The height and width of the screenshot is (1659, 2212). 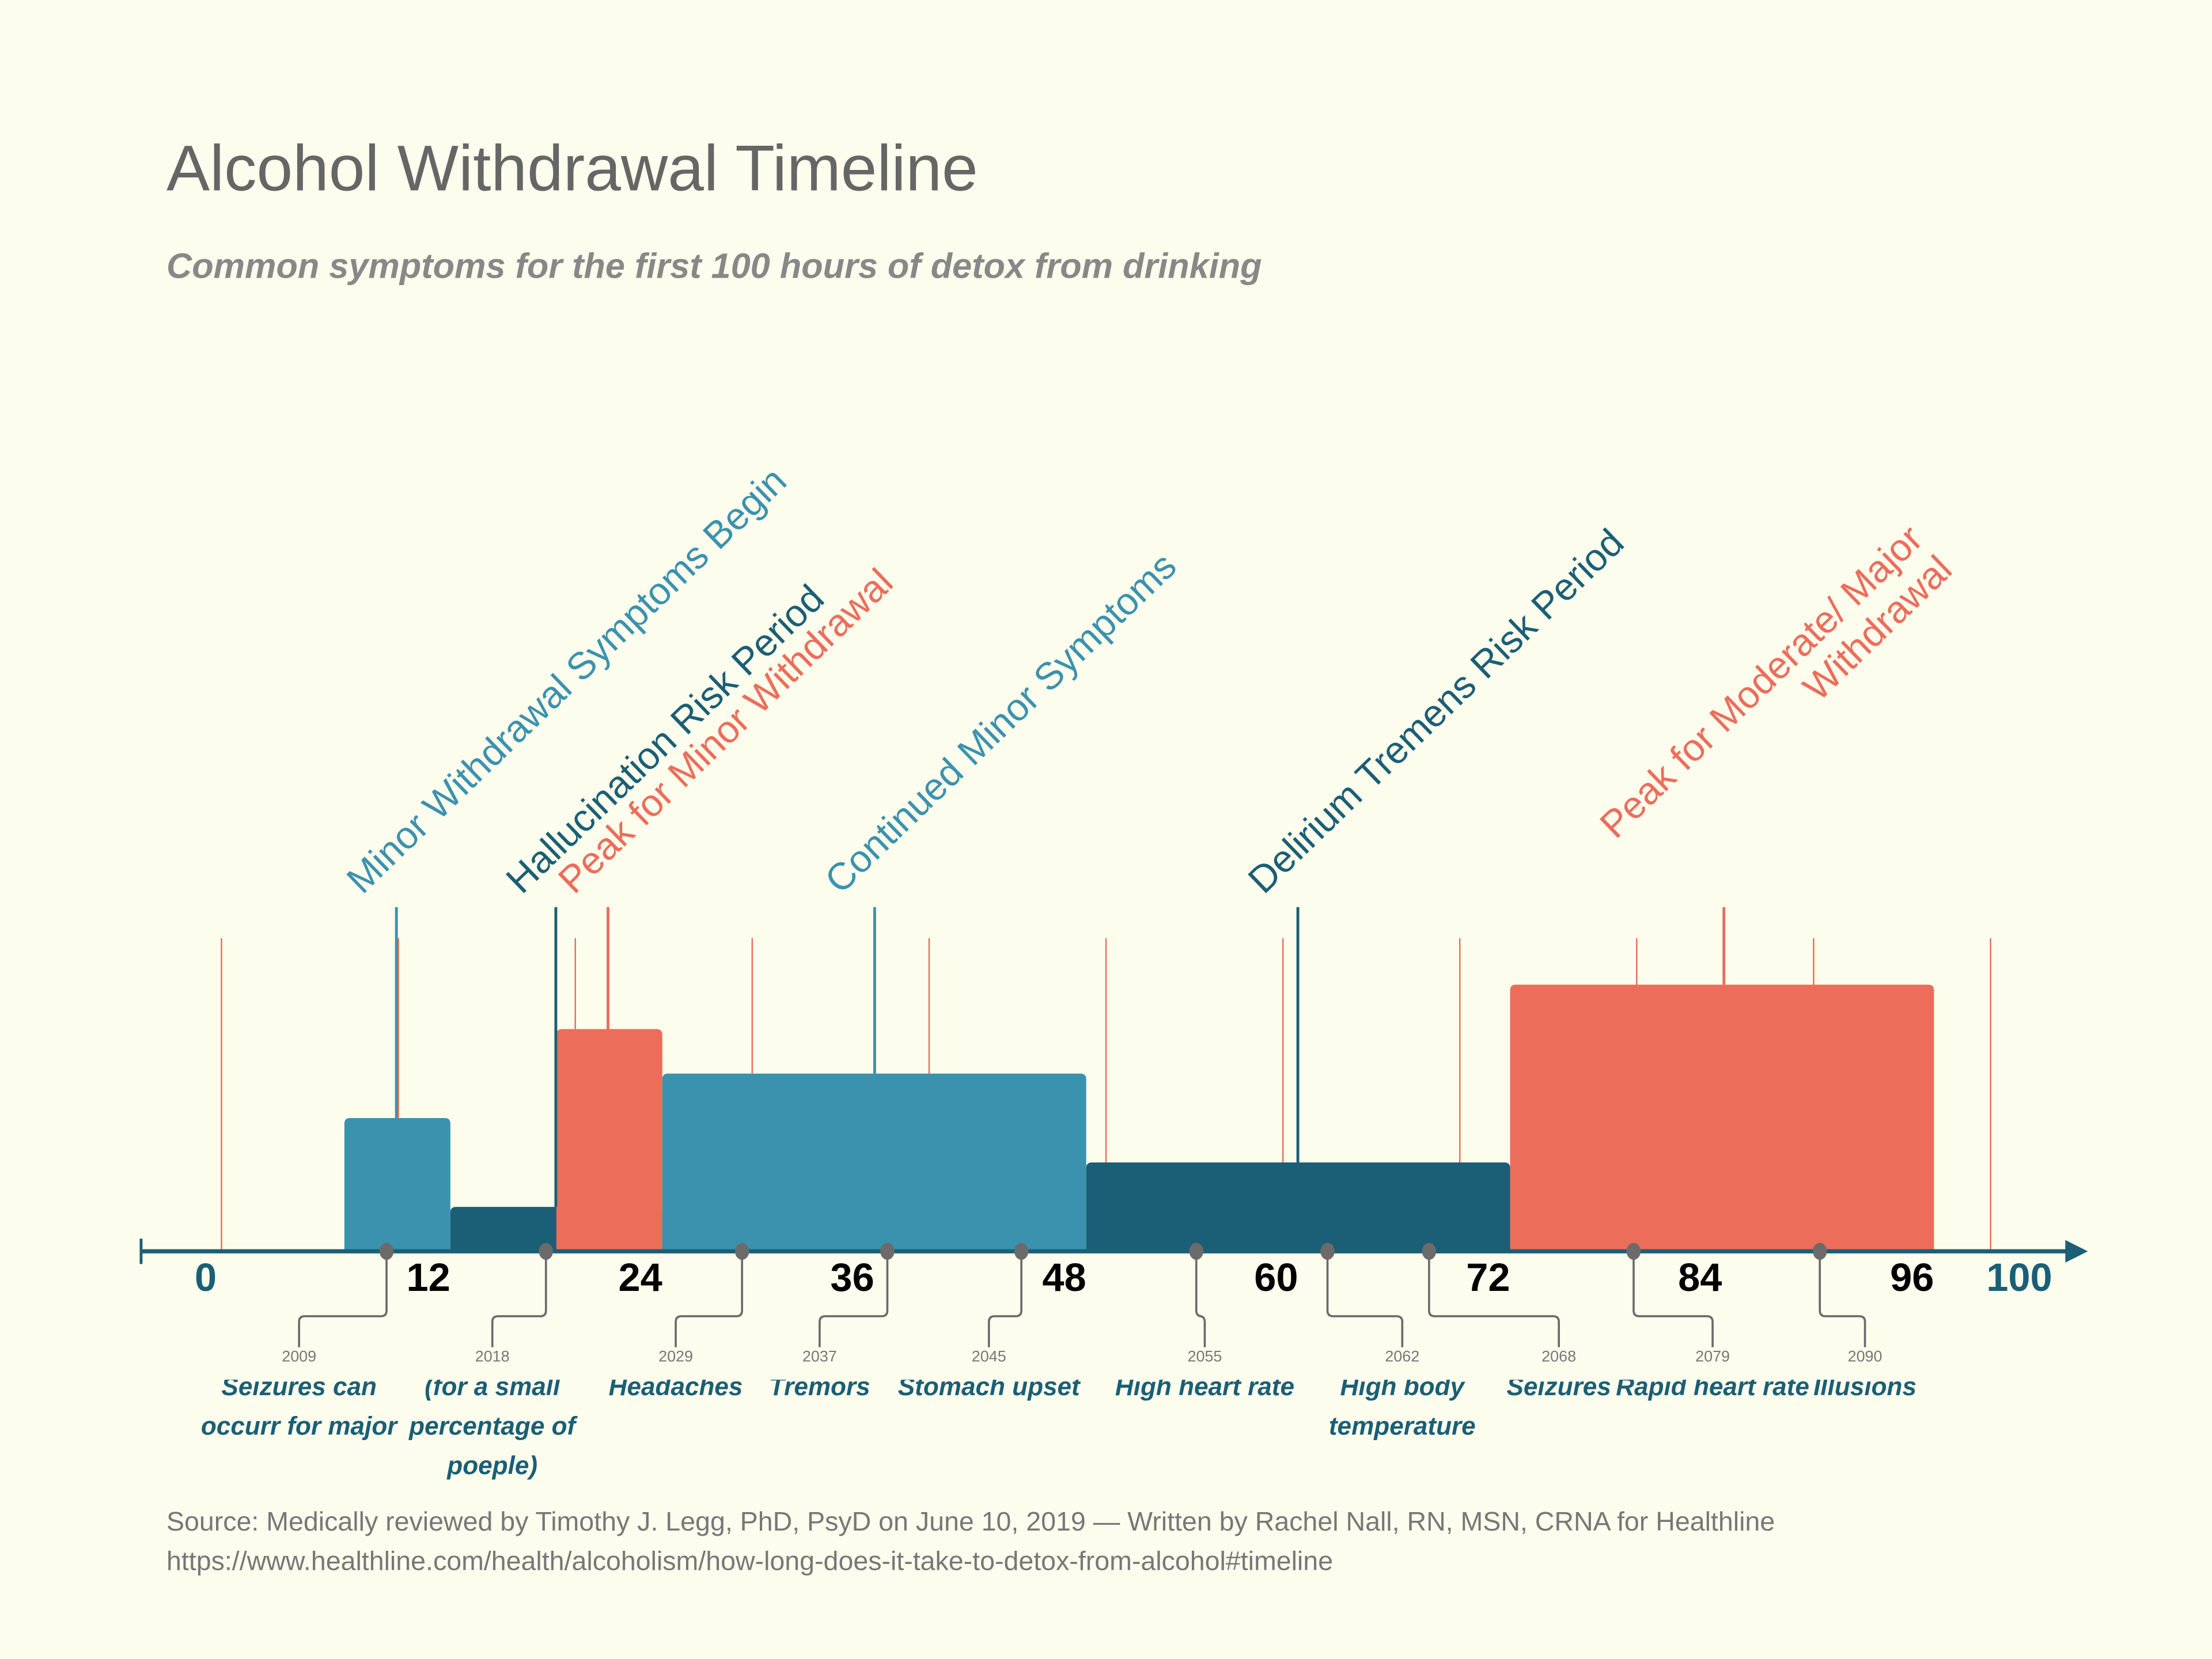 I want to click on annotation-label: Seizures, so click(x=1558, y=1390).